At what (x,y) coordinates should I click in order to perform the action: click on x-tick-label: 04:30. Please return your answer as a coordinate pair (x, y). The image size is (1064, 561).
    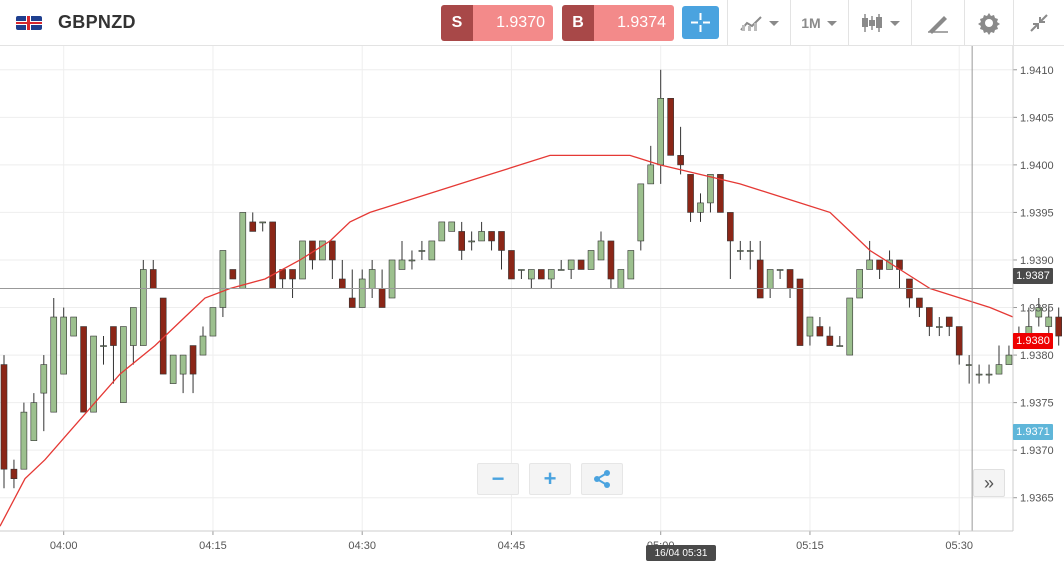
    Looking at the image, I should click on (362, 546).